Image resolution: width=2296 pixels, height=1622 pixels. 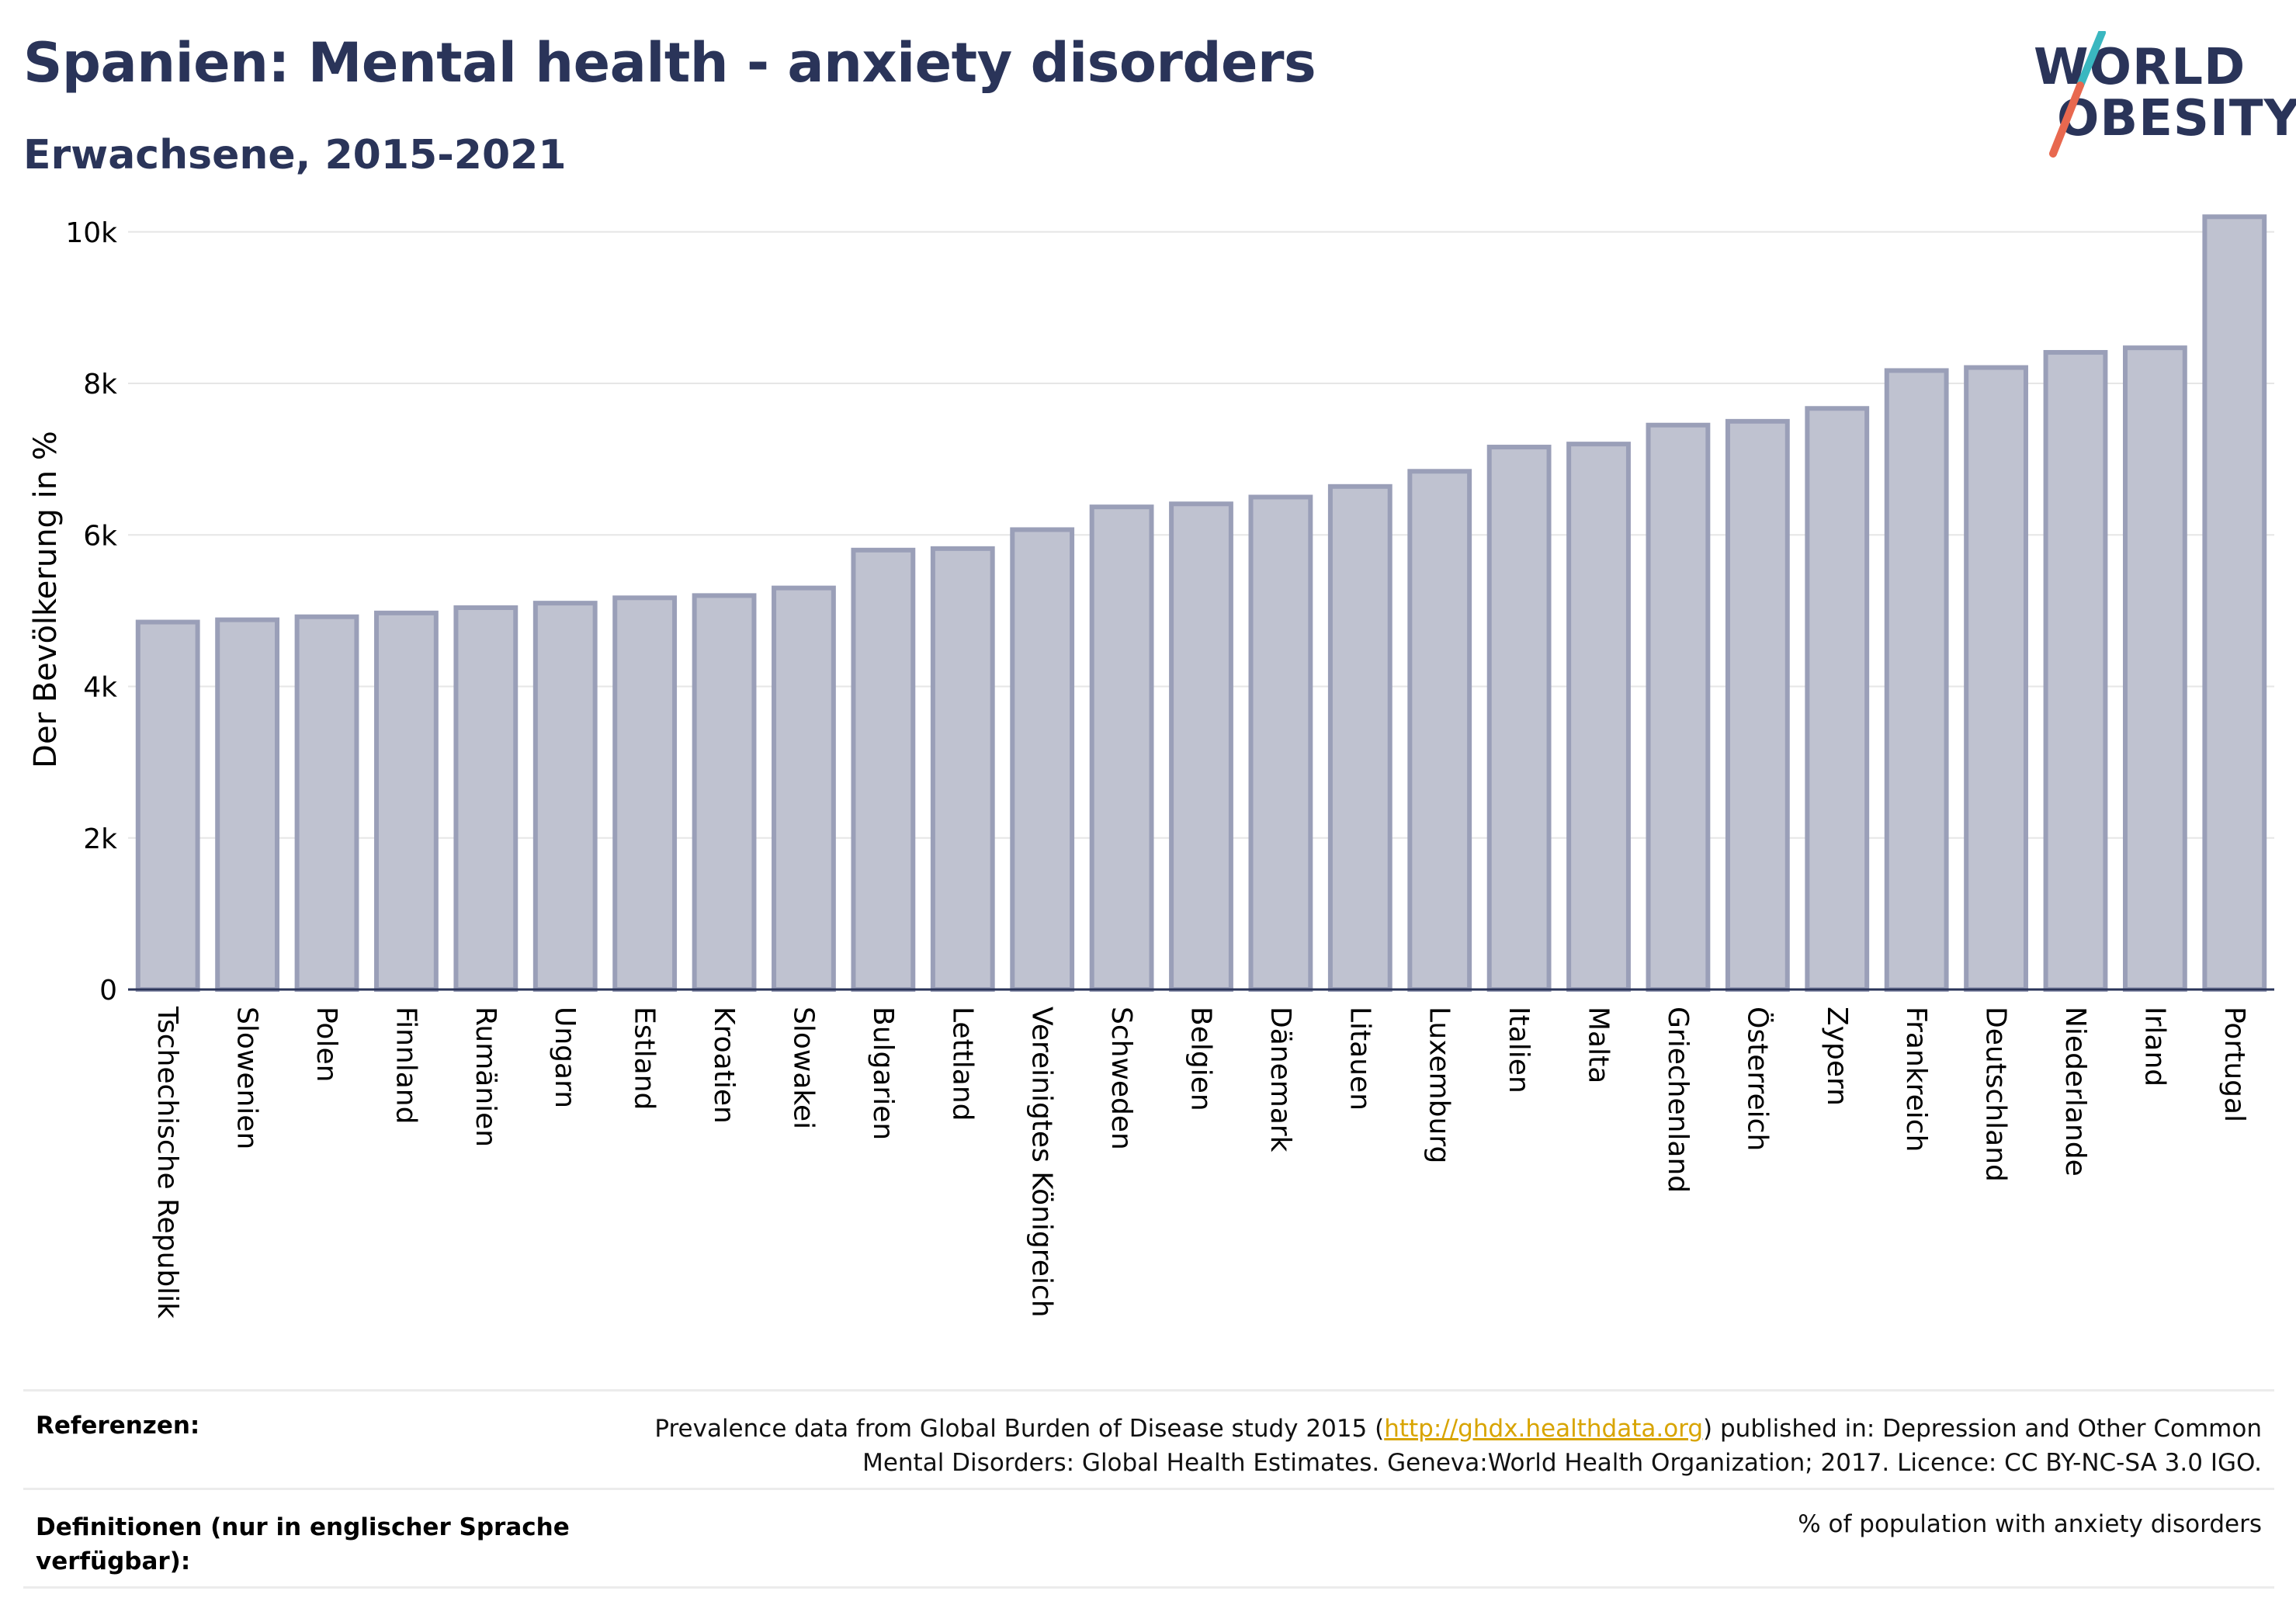 What do you see at coordinates (405, 1065) in the screenshot?
I see `x-tick-label: Finnland` at bounding box center [405, 1065].